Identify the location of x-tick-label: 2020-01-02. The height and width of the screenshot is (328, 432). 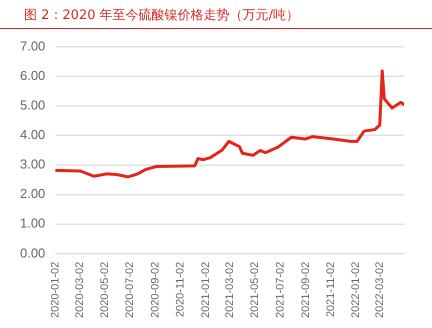
(55, 290).